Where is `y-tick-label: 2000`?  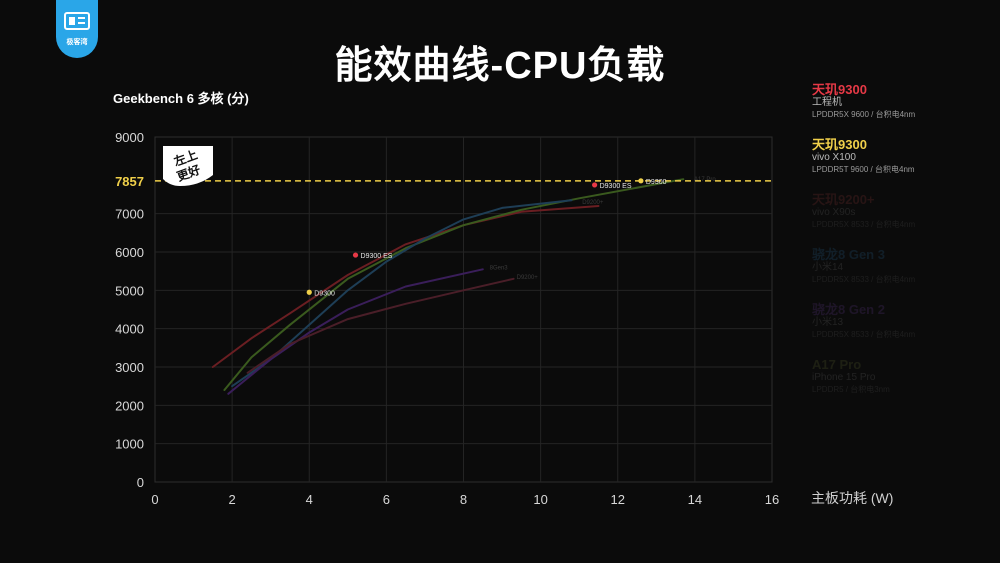
y-tick-label: 2000 is located at coordinates (129, 405).